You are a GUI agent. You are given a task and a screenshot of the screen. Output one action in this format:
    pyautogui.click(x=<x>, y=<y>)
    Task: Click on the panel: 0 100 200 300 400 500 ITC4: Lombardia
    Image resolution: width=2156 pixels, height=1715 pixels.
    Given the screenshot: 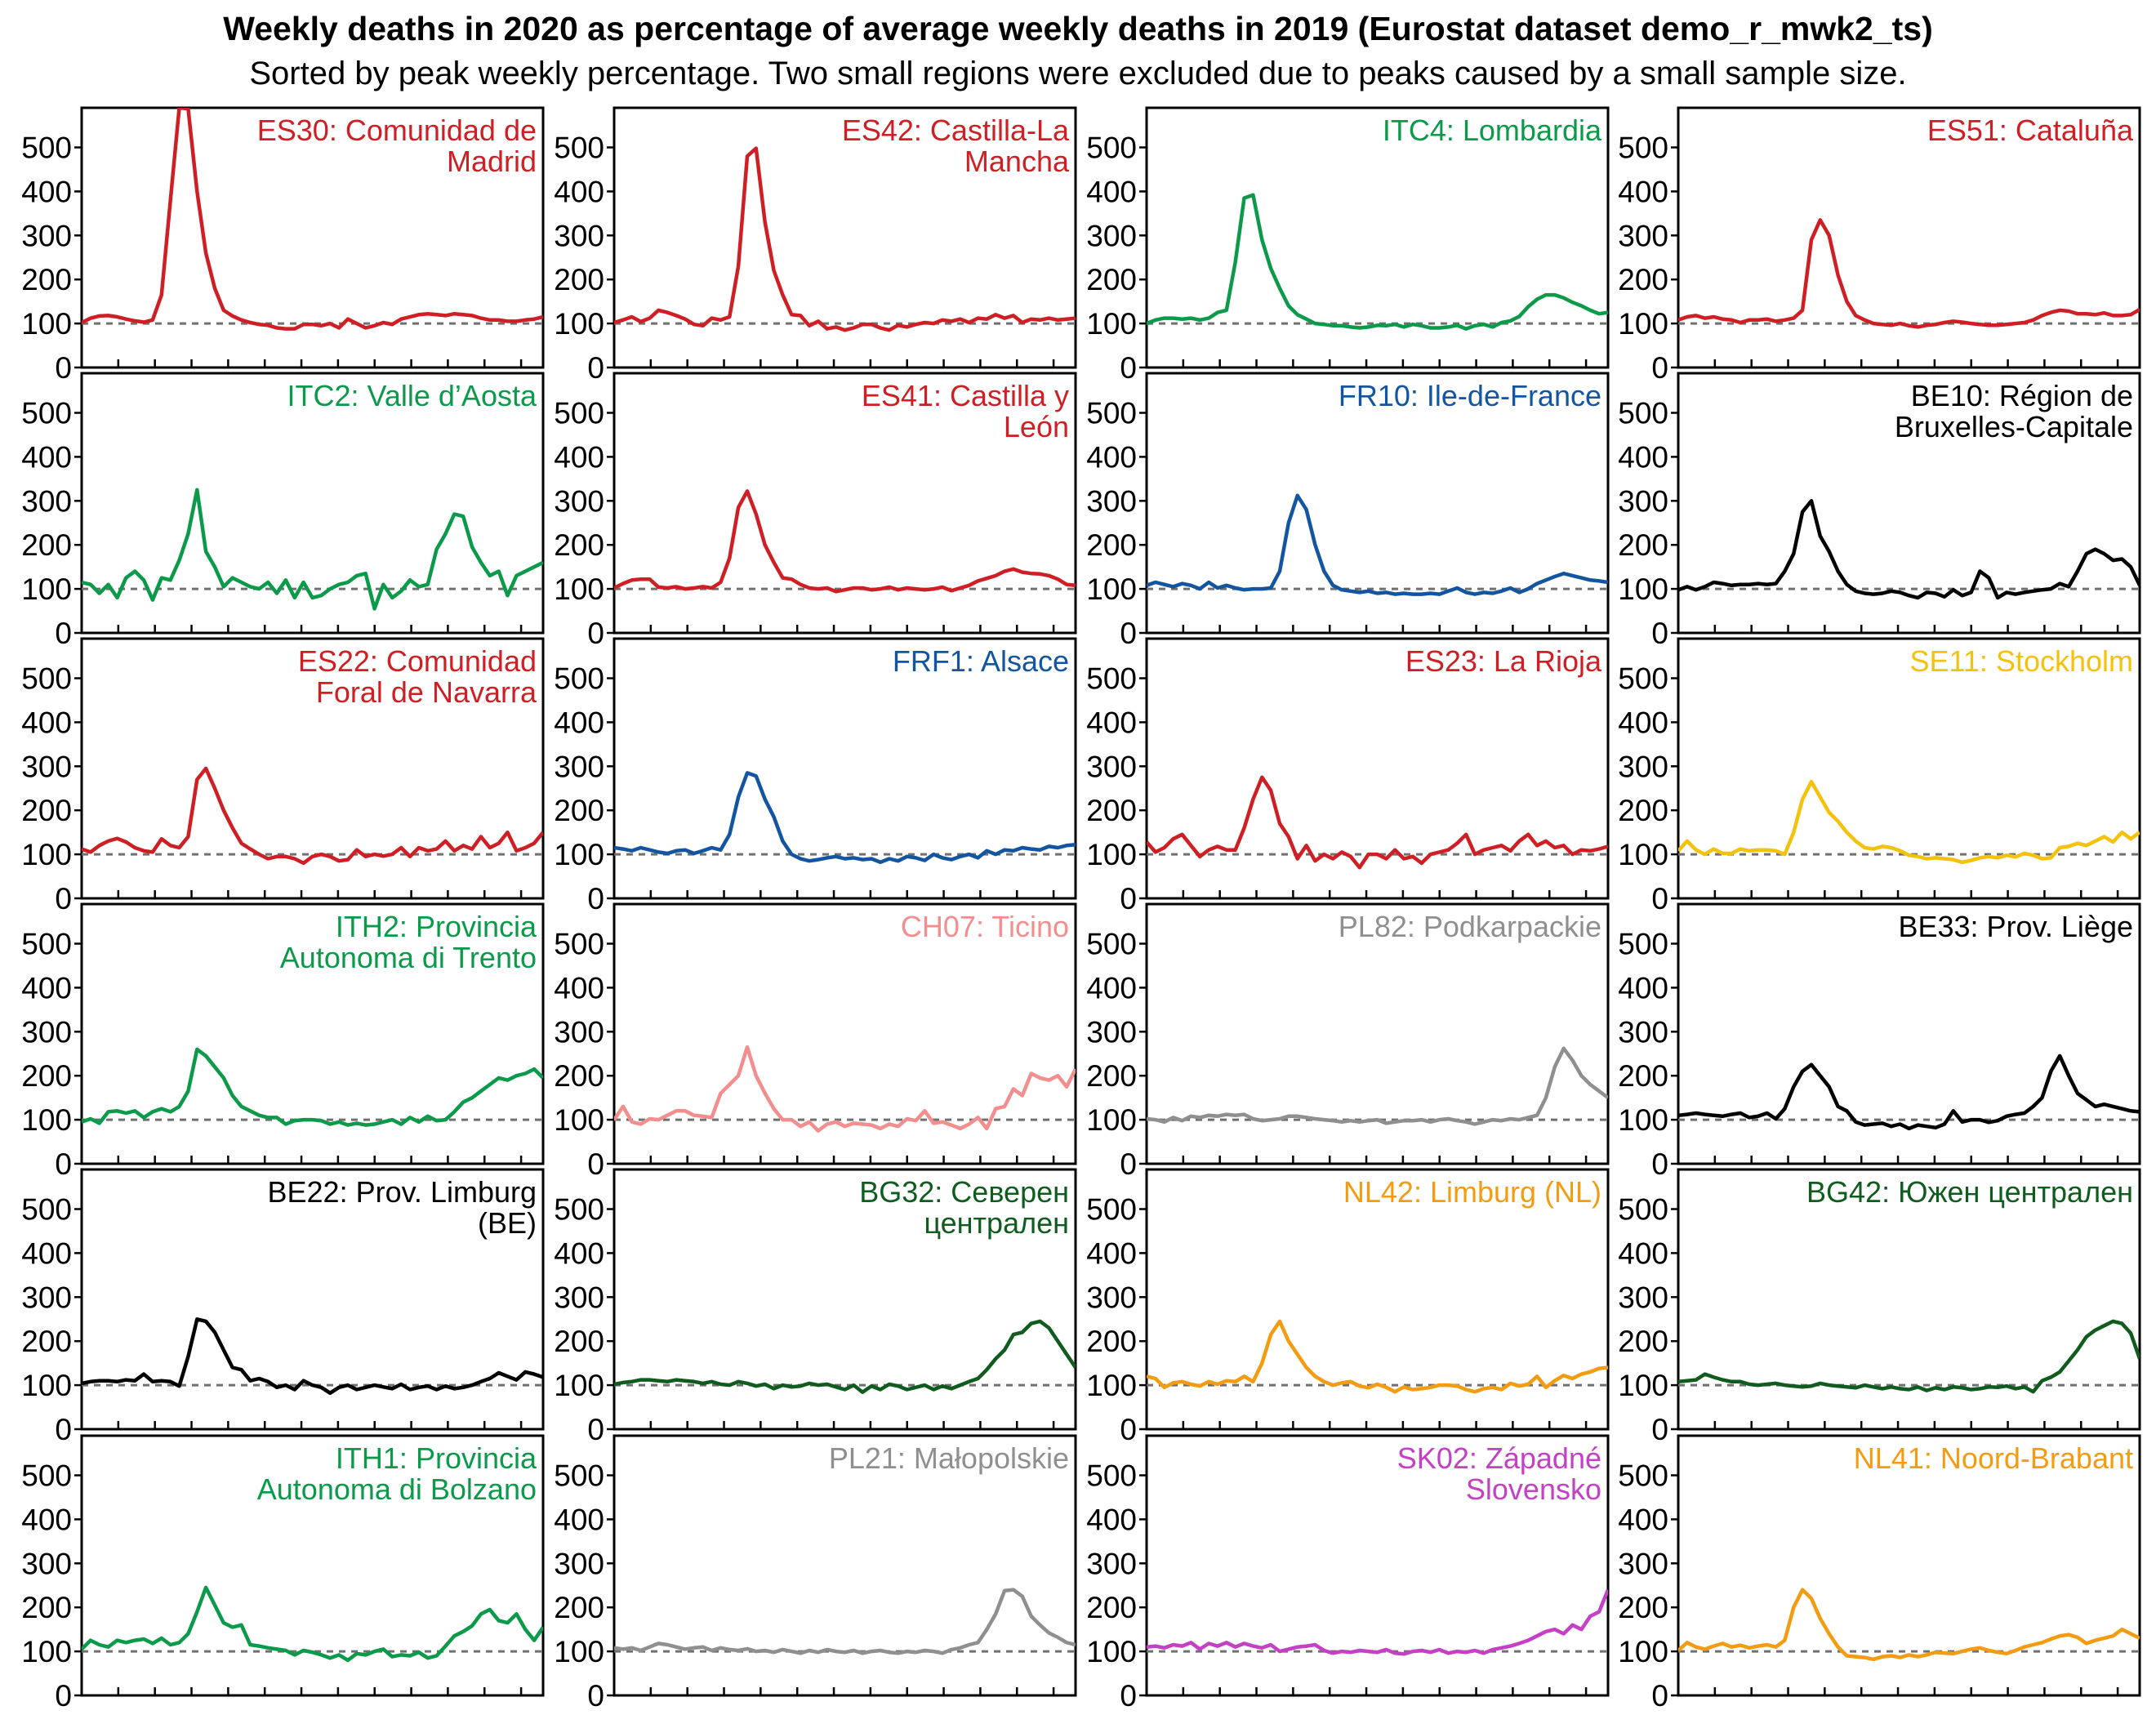 What is the action you would take?
    pyautogui.click(x=1348, y=246)
    